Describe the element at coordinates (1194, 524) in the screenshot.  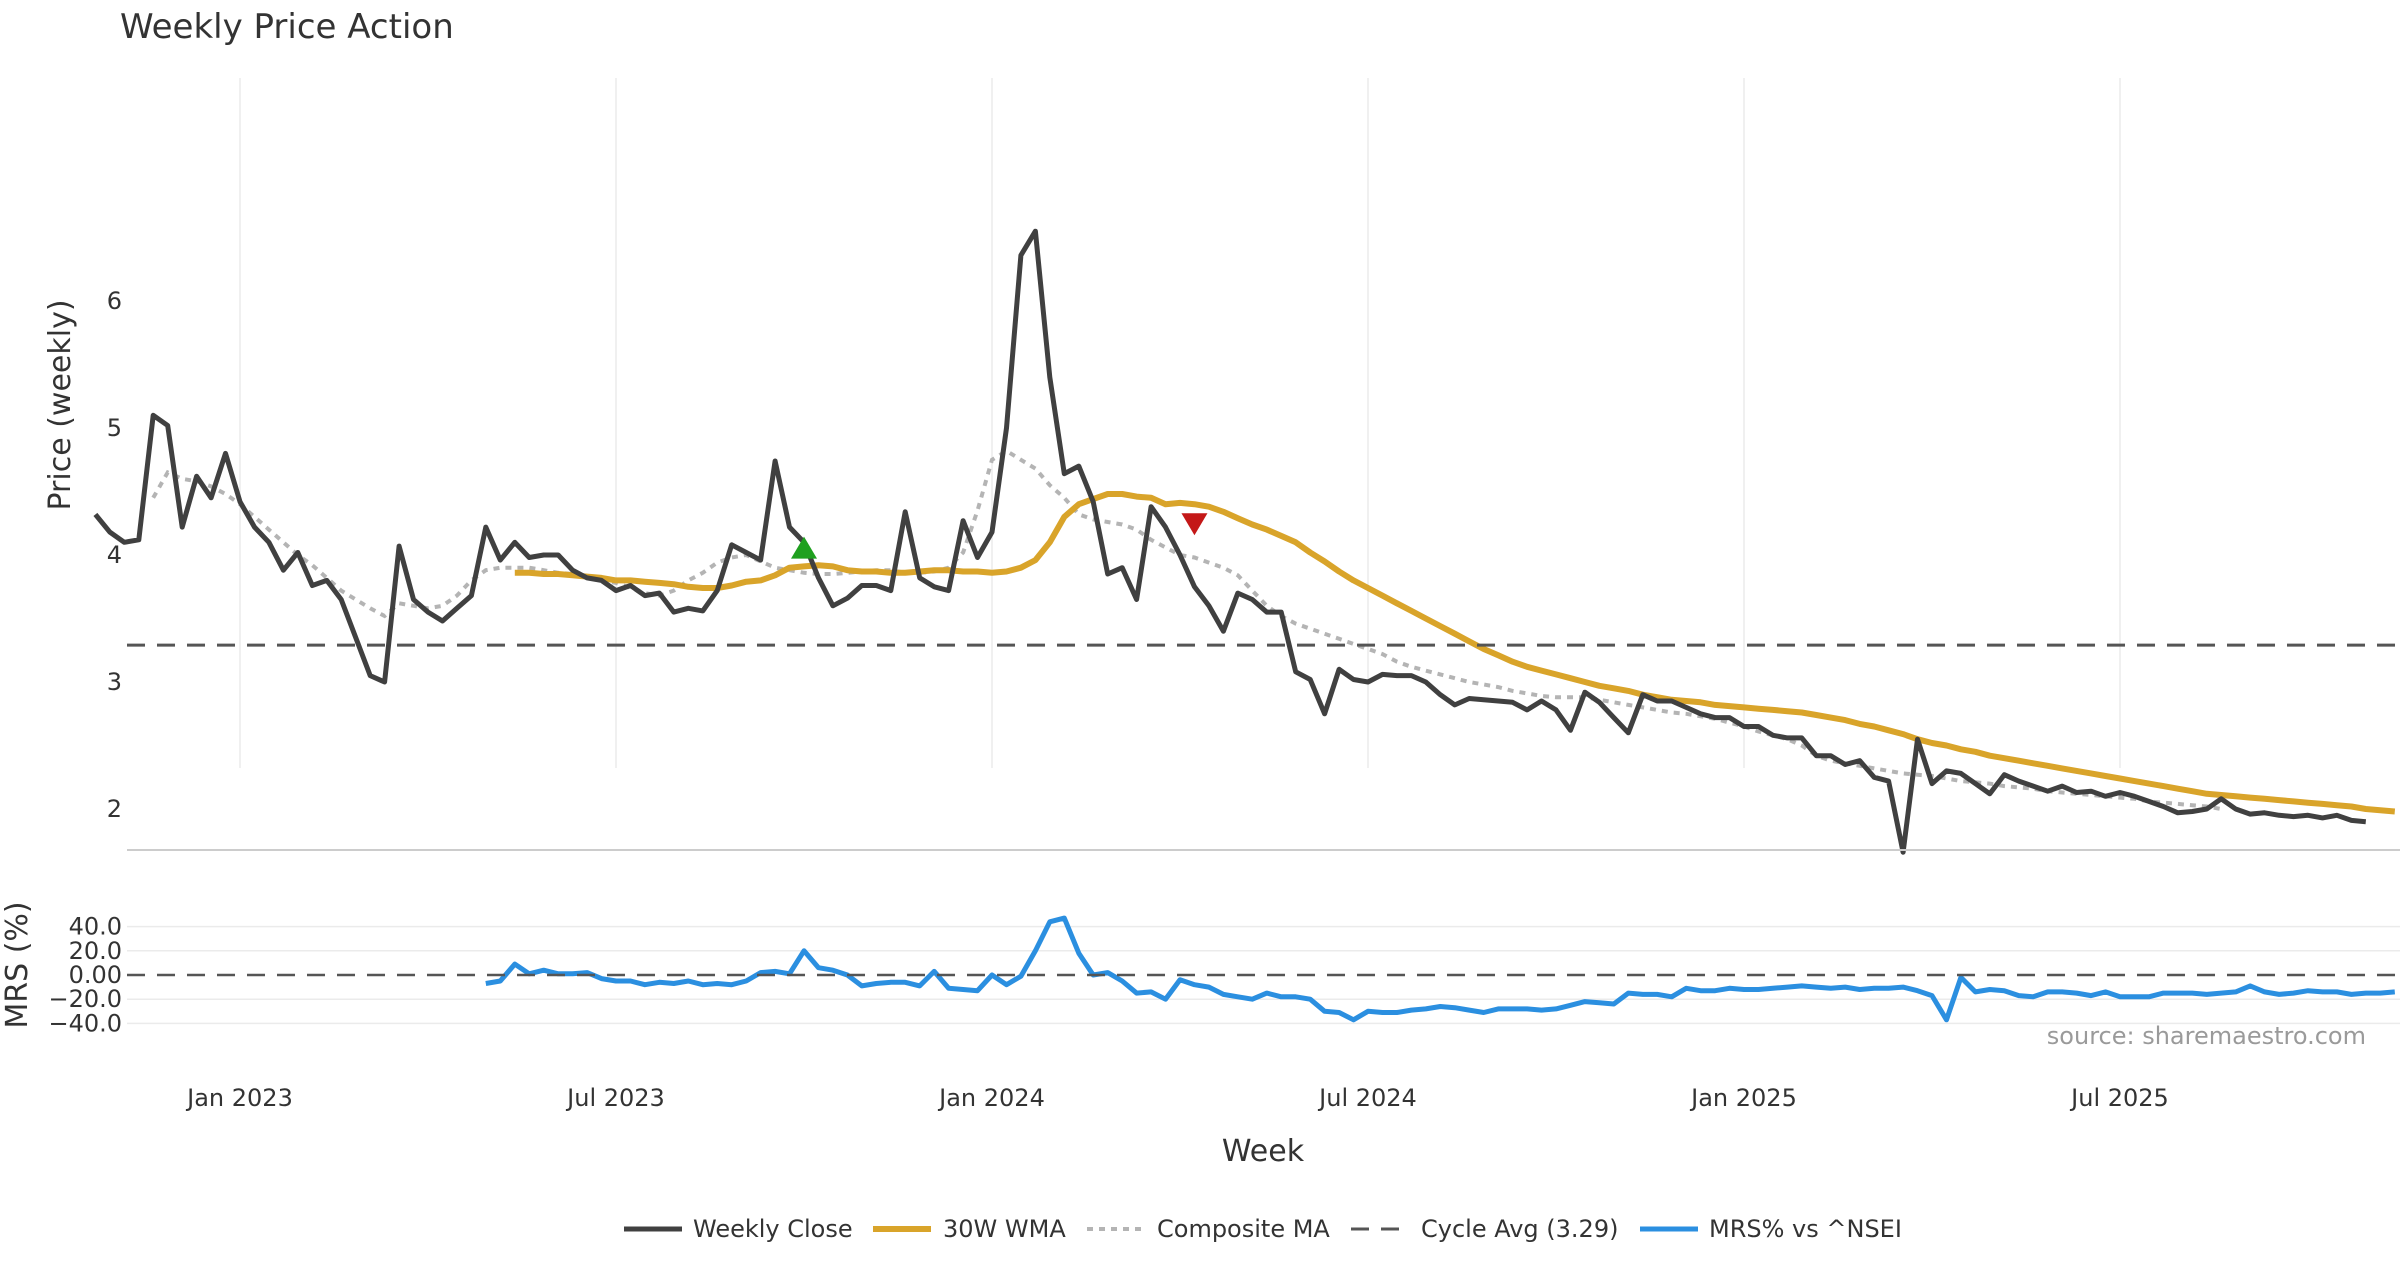
I see `sell-signal-marker` at that location.